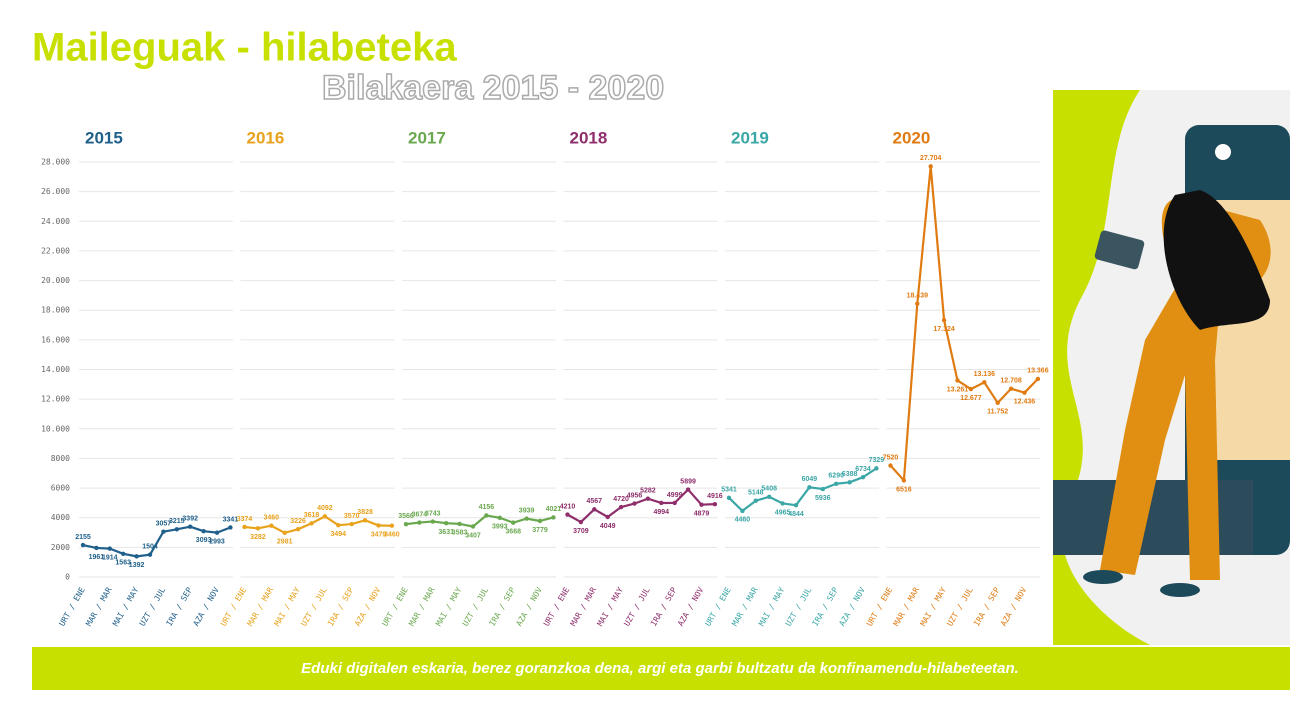 Image resolution: width=1310 pixels, height=717 pixels. What do you see at coordinates (756, 493) in the screenshot?
I see `value-label: 5148` at bounding box center [756, 493].